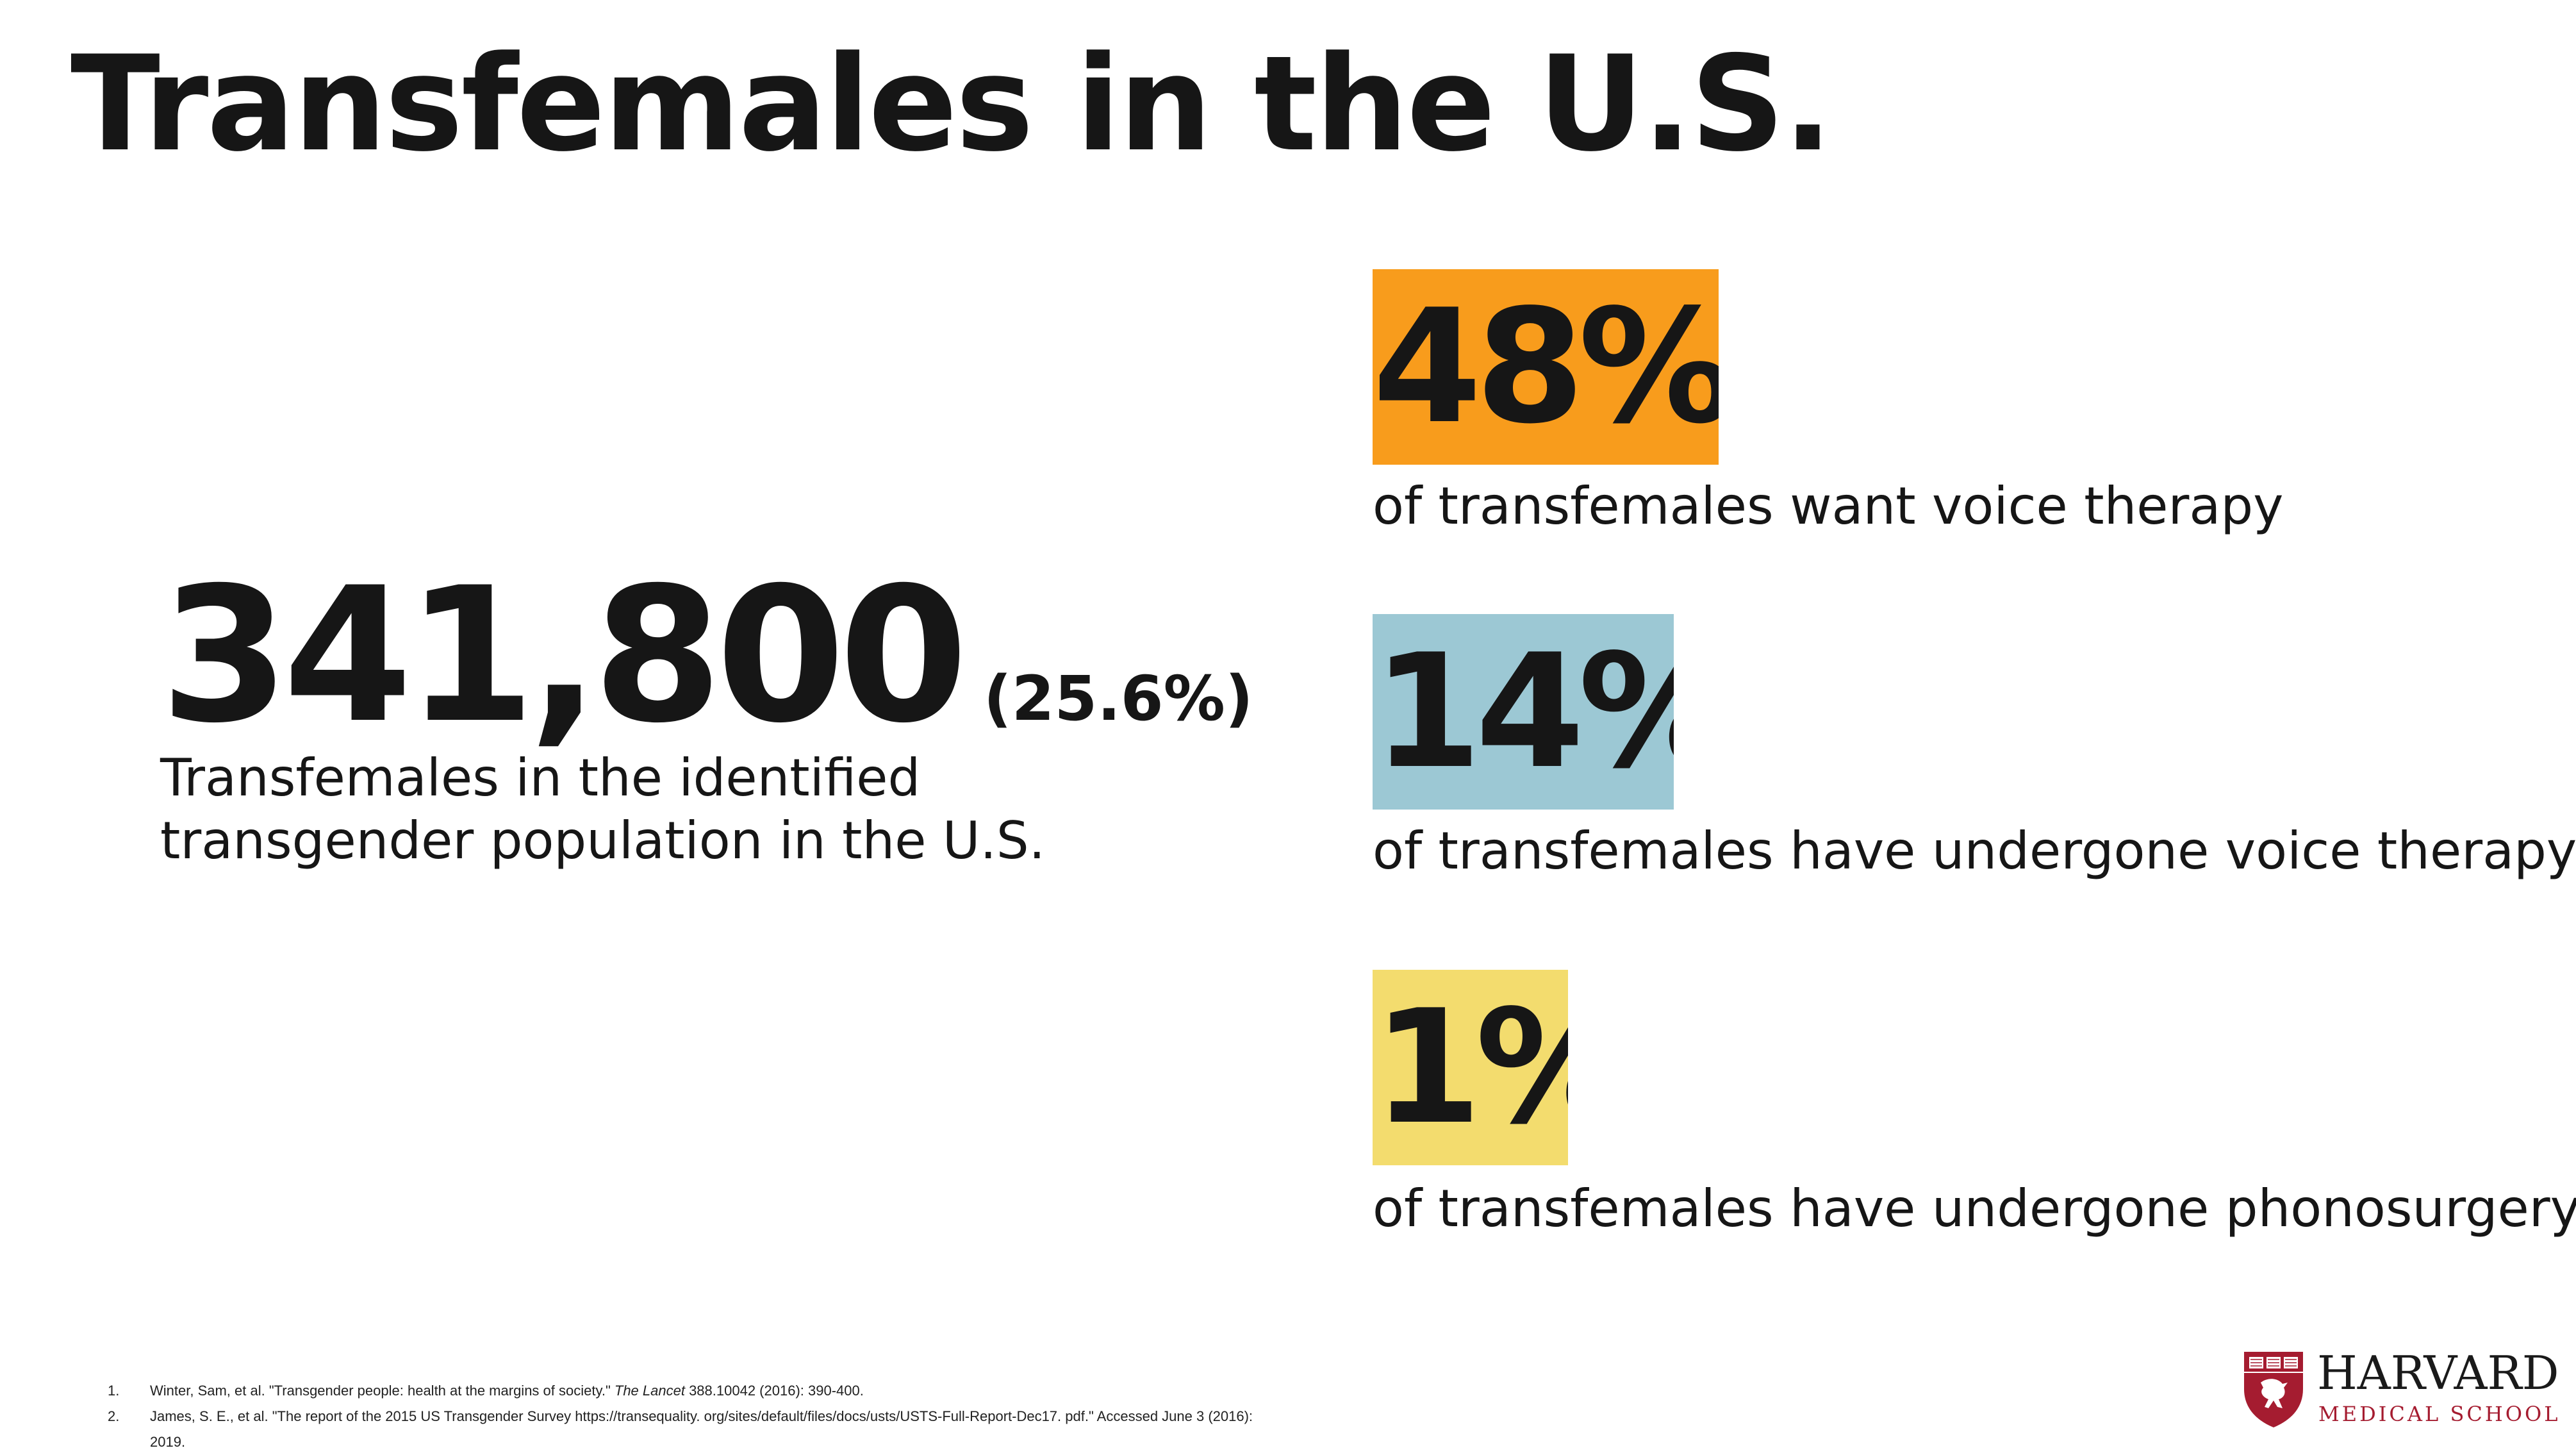 The image size is (2576, 1455). What do you see at coordinates (564, 656) in the screenshot?
I see `population-number: 341,800` at bounding box center [564, 656].